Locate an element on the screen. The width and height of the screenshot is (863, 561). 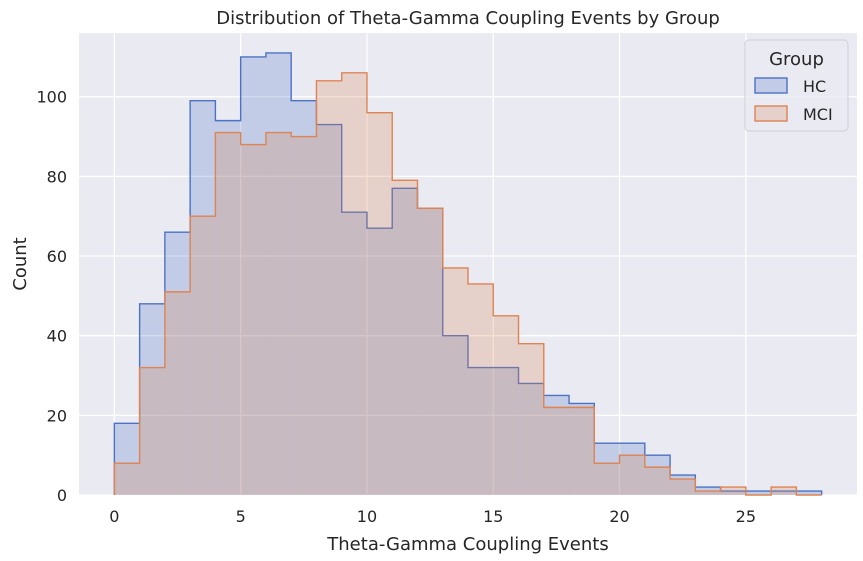
y-axis-title: Count is located at coordinates (20, 263).